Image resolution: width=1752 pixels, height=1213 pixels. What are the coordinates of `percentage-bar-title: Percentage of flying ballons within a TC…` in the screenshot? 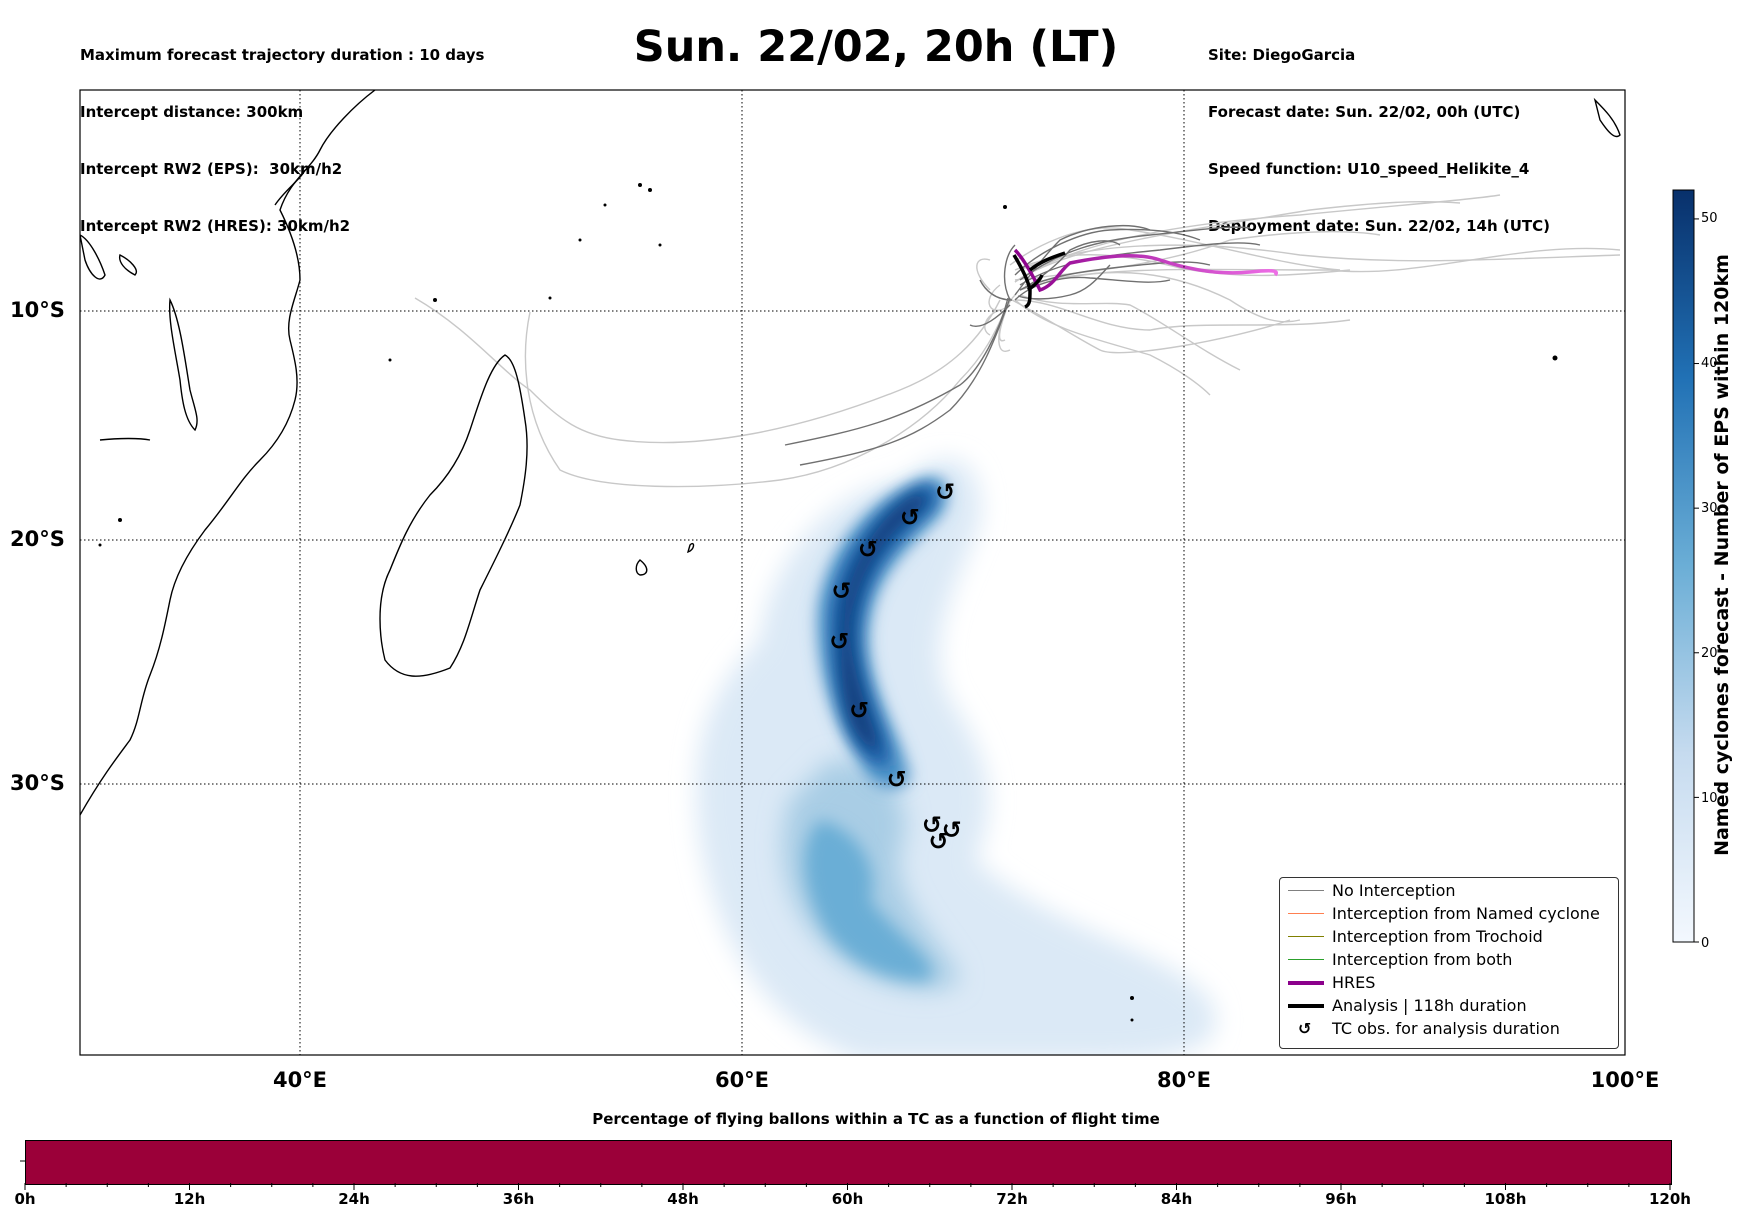 It's located at (876, 1119).